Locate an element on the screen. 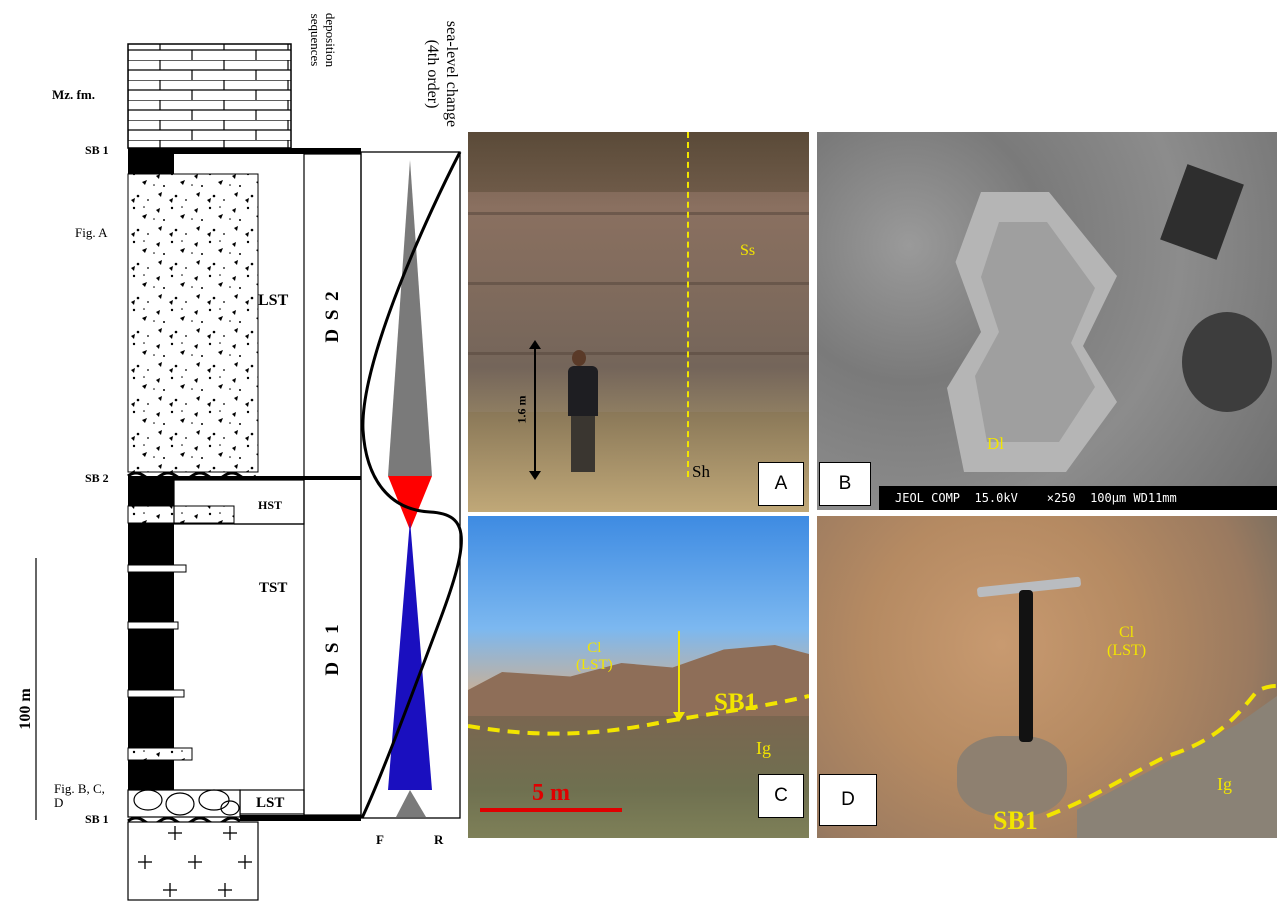  sb1-label-d: SB1 is located at coordinates (1015, 821).